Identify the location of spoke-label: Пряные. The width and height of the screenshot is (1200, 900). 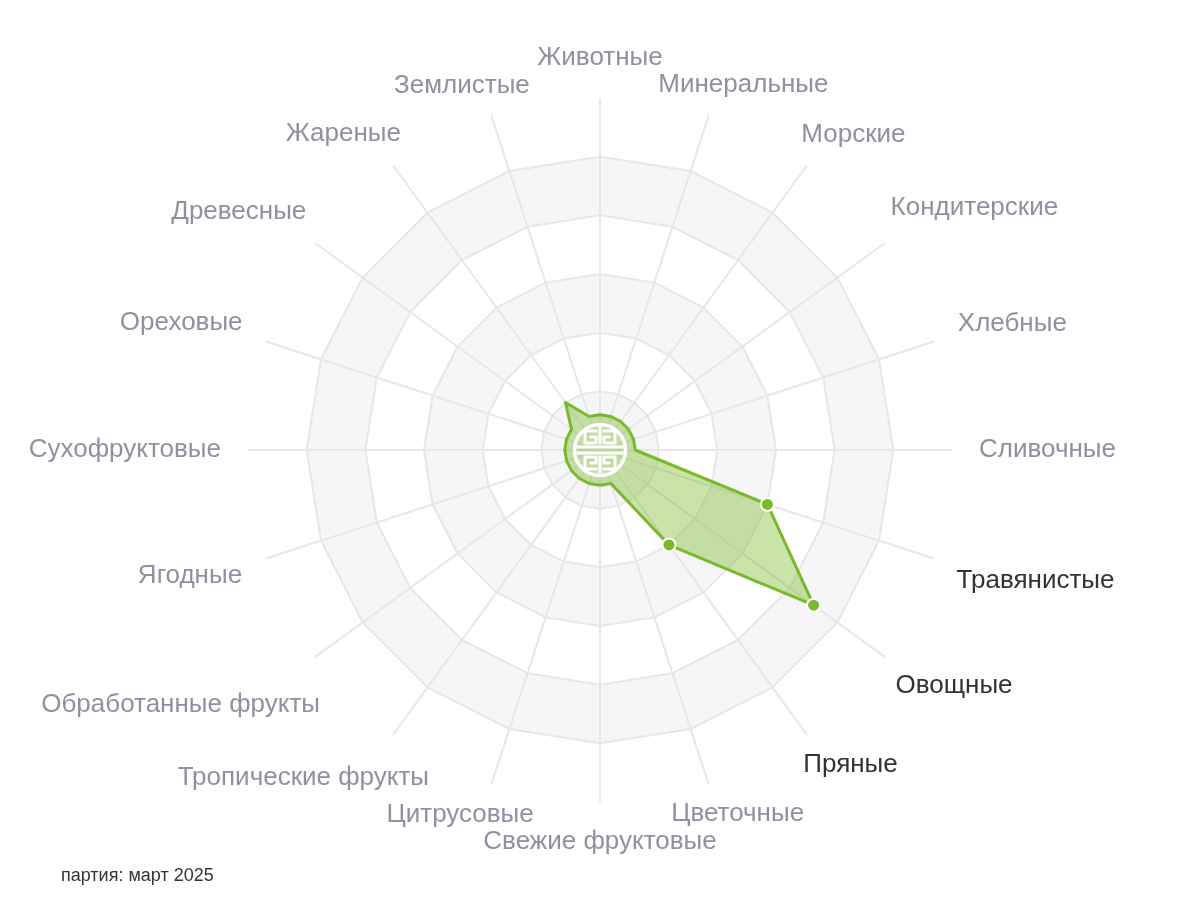
(850, 762).